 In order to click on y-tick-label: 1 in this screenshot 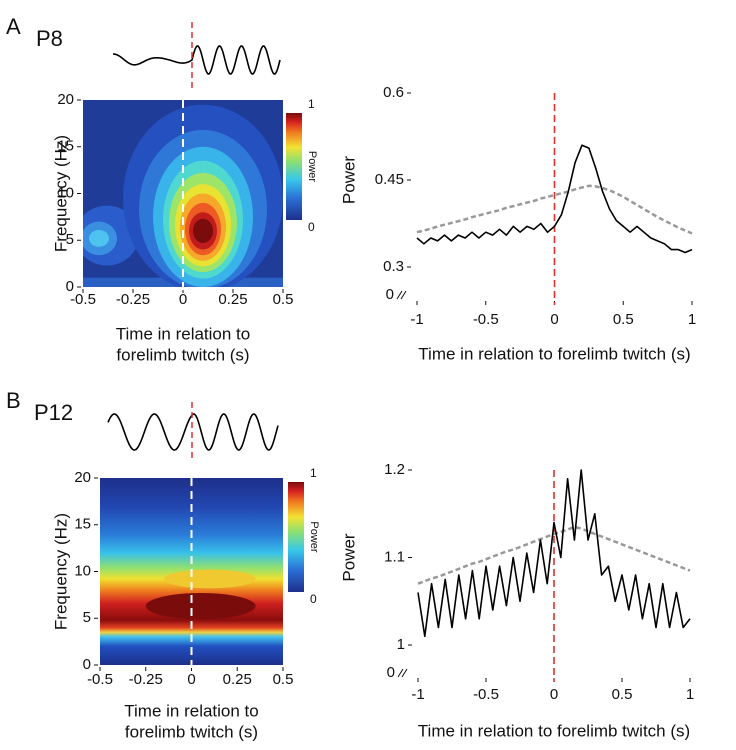, I will do `click(401, 644)`.